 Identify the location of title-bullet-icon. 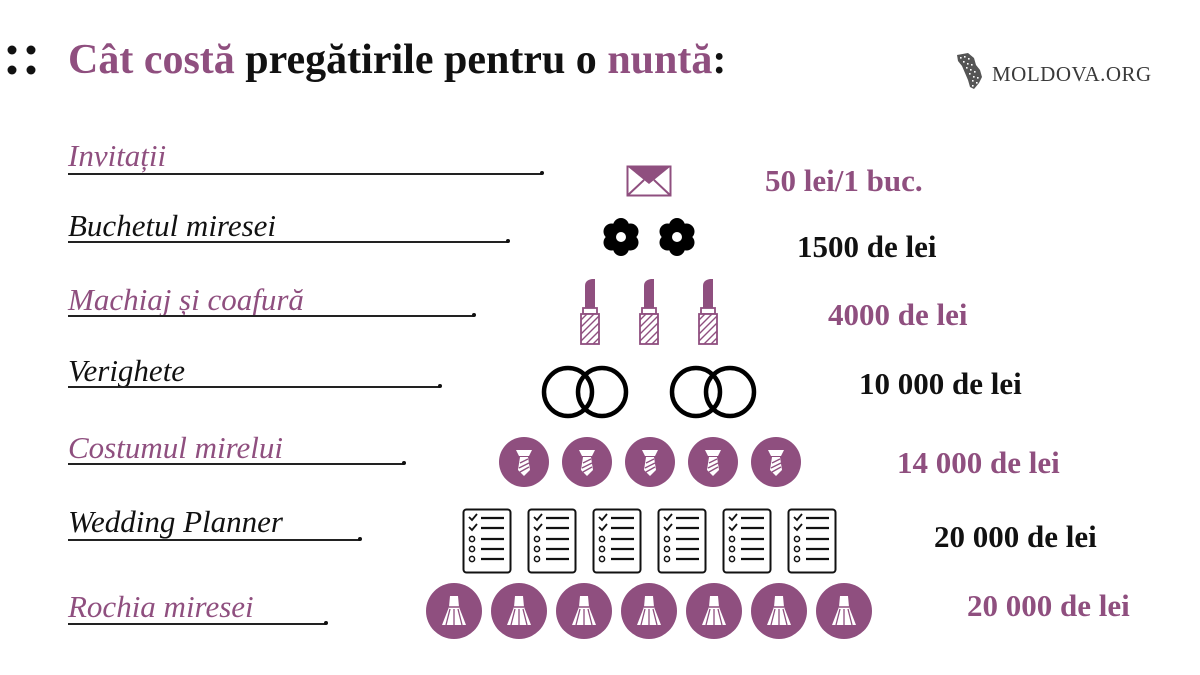
(21, 60).